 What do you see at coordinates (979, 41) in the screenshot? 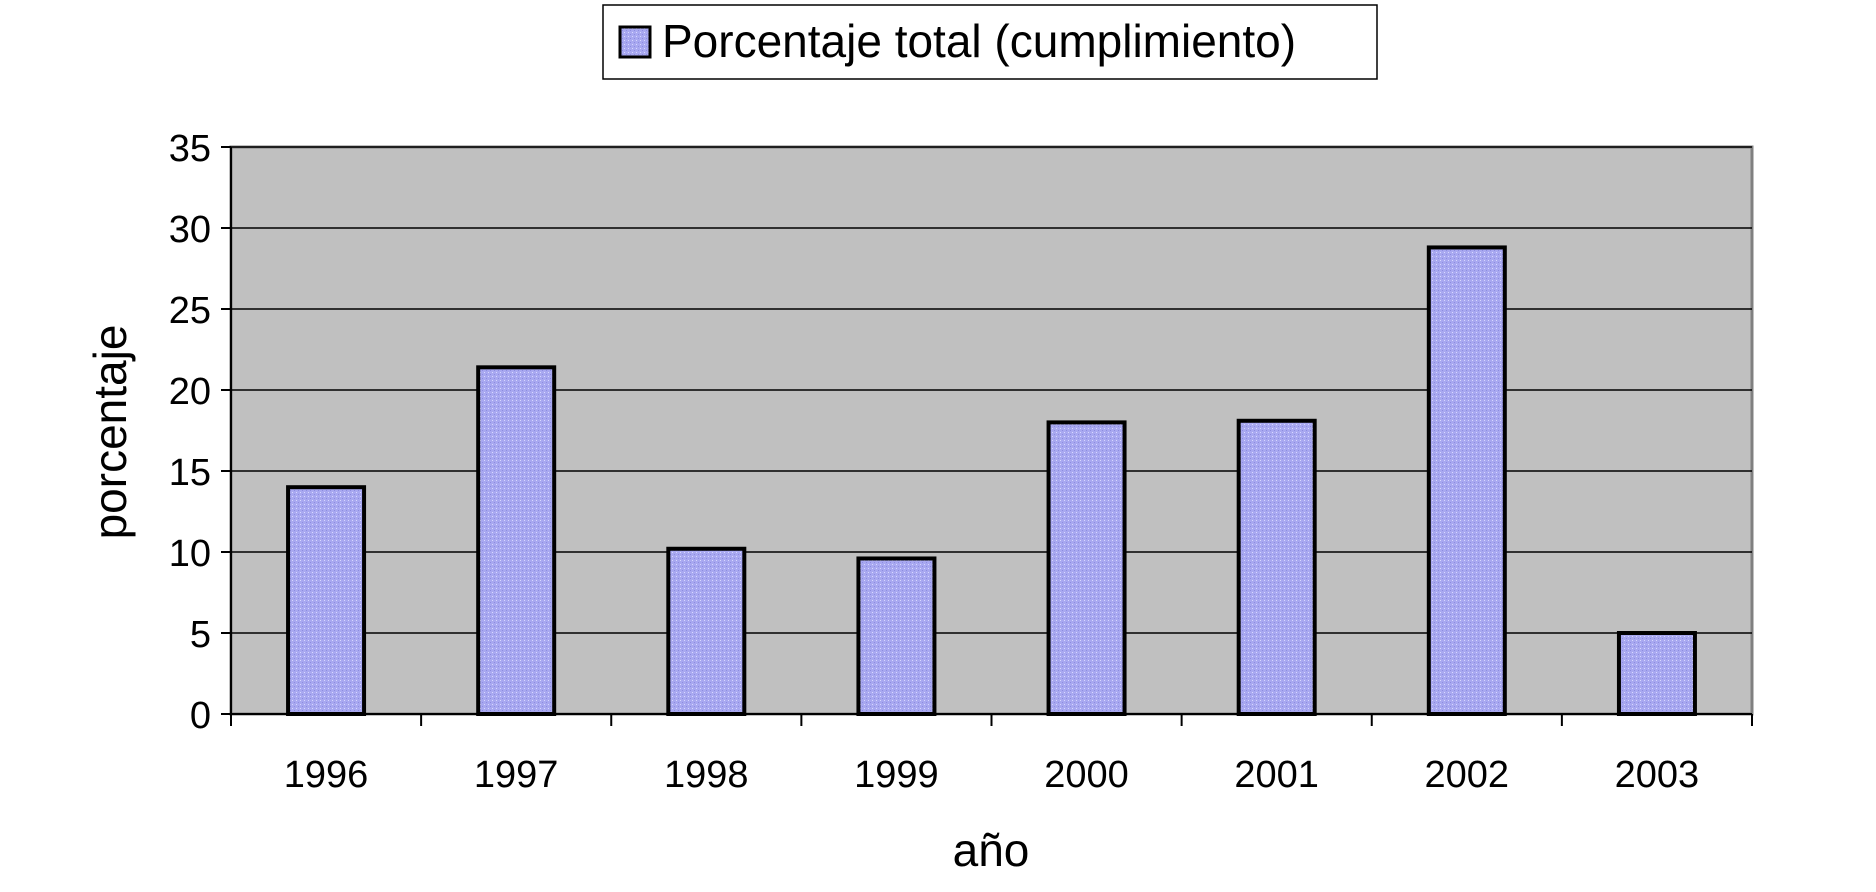
I see `legend-label: Porcentaje total (cumplimiento)` at bounding box center [979, 41].